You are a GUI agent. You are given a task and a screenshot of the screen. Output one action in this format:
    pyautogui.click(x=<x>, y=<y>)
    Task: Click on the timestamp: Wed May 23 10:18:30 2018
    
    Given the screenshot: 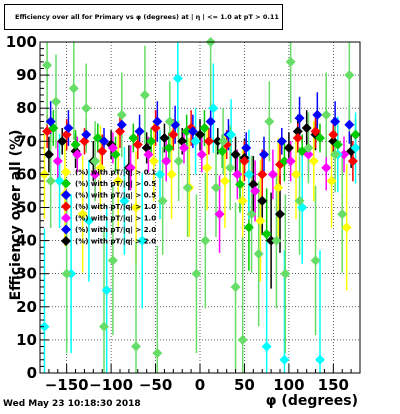 What is the action you would take?
    pyautogui.click(x=72, y=404)
    